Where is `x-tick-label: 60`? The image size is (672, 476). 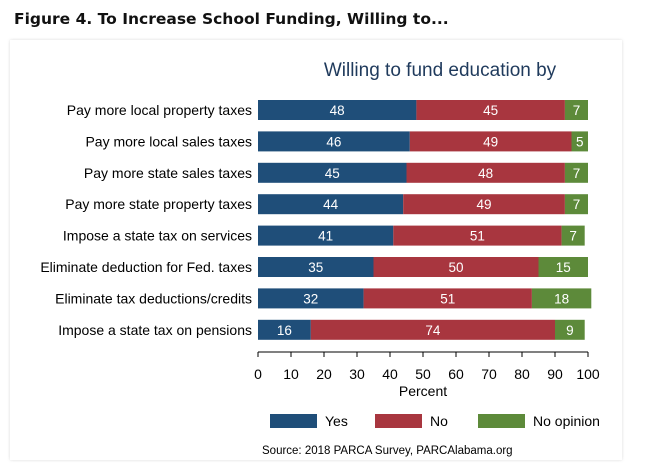 x-tick-label: 60 is located at coordinates (456, 374).